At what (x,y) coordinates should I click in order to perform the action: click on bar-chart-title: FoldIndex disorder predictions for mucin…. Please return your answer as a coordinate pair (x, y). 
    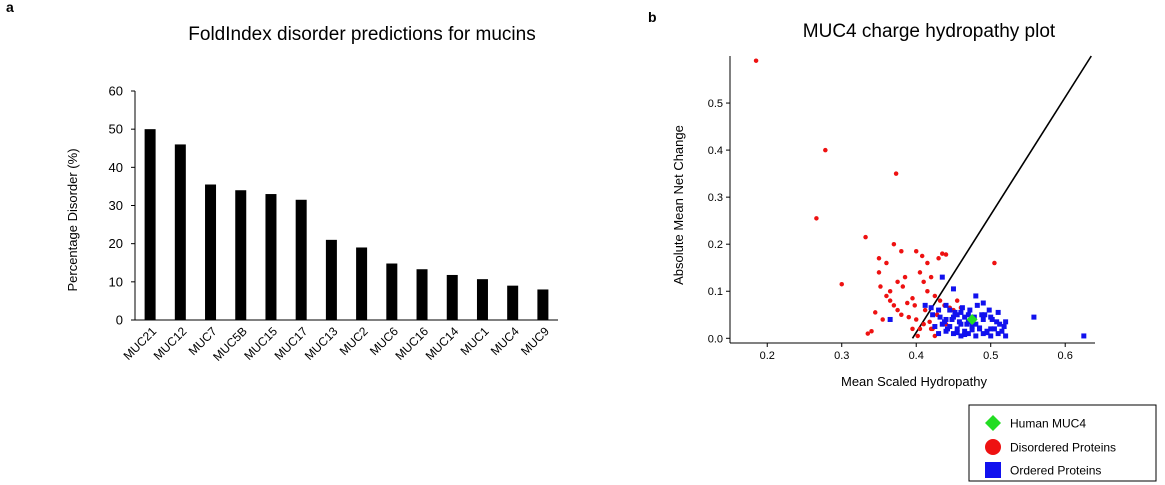
    Looking at the image, I should click on (361, 34).